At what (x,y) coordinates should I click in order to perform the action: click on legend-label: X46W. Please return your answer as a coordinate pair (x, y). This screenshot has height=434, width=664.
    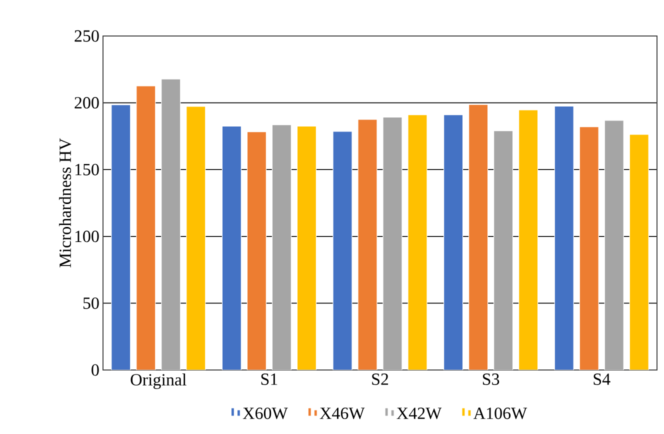
    Looking at the image, I should click on (342, 414).